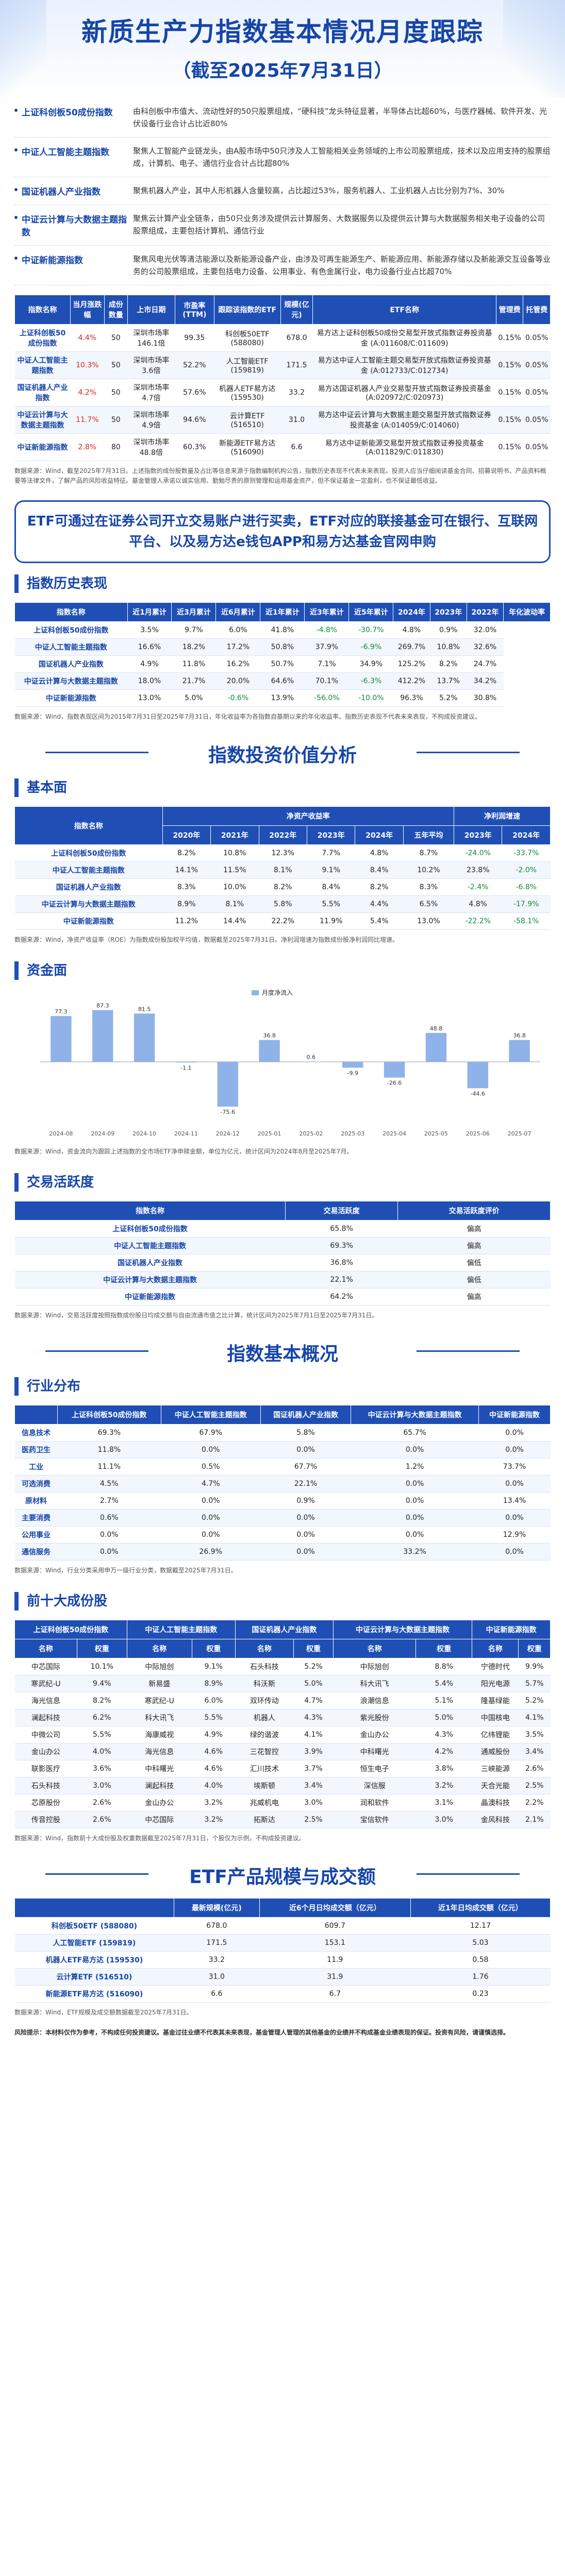 The image size is (565, 2576). Describe the element at coordinates (527, 887) in the screenshot. I see `table-cell: -6.8%` at that location.